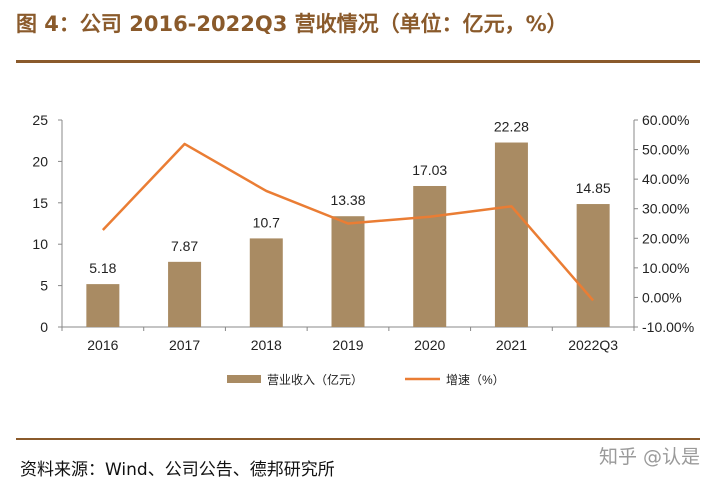 The image size is (714, 485). Describe the element at coordinates (347, 345) in the screenshot. I see `x-axis-tick-label: 2019` at that location.